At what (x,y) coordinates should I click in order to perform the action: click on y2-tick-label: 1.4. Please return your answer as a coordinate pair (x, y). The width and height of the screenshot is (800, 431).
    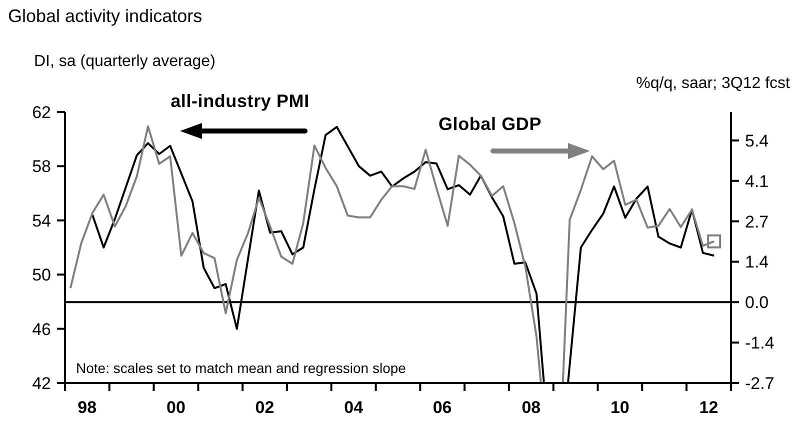
    Looking at the image, I should click on (757, 262).